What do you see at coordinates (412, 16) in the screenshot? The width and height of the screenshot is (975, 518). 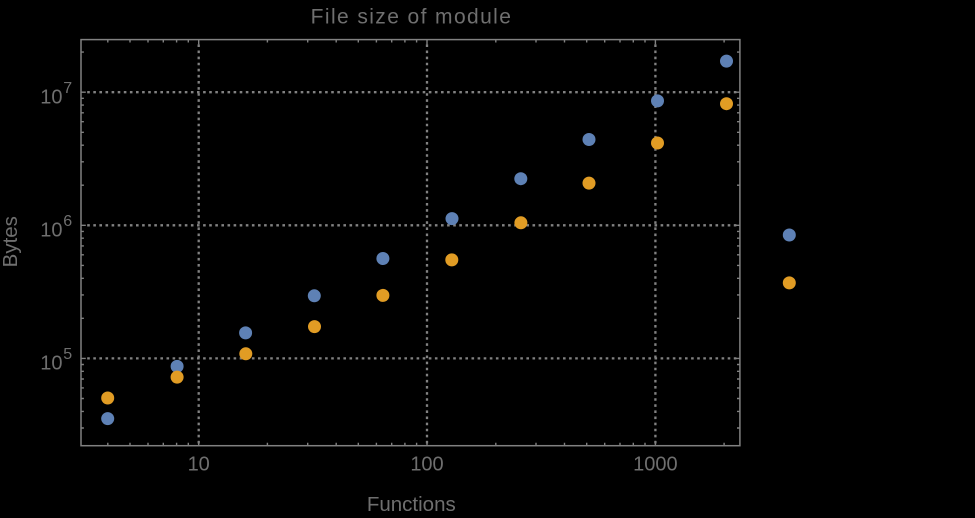 I see `svg-text: File size of module` at bounding box center [412, 16].